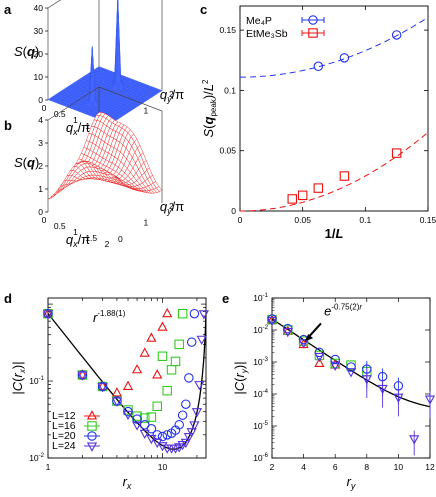 The height and width of the screenshot is (497, 436). I want to click on y-tick-label: 0.15, so click(227, 30).